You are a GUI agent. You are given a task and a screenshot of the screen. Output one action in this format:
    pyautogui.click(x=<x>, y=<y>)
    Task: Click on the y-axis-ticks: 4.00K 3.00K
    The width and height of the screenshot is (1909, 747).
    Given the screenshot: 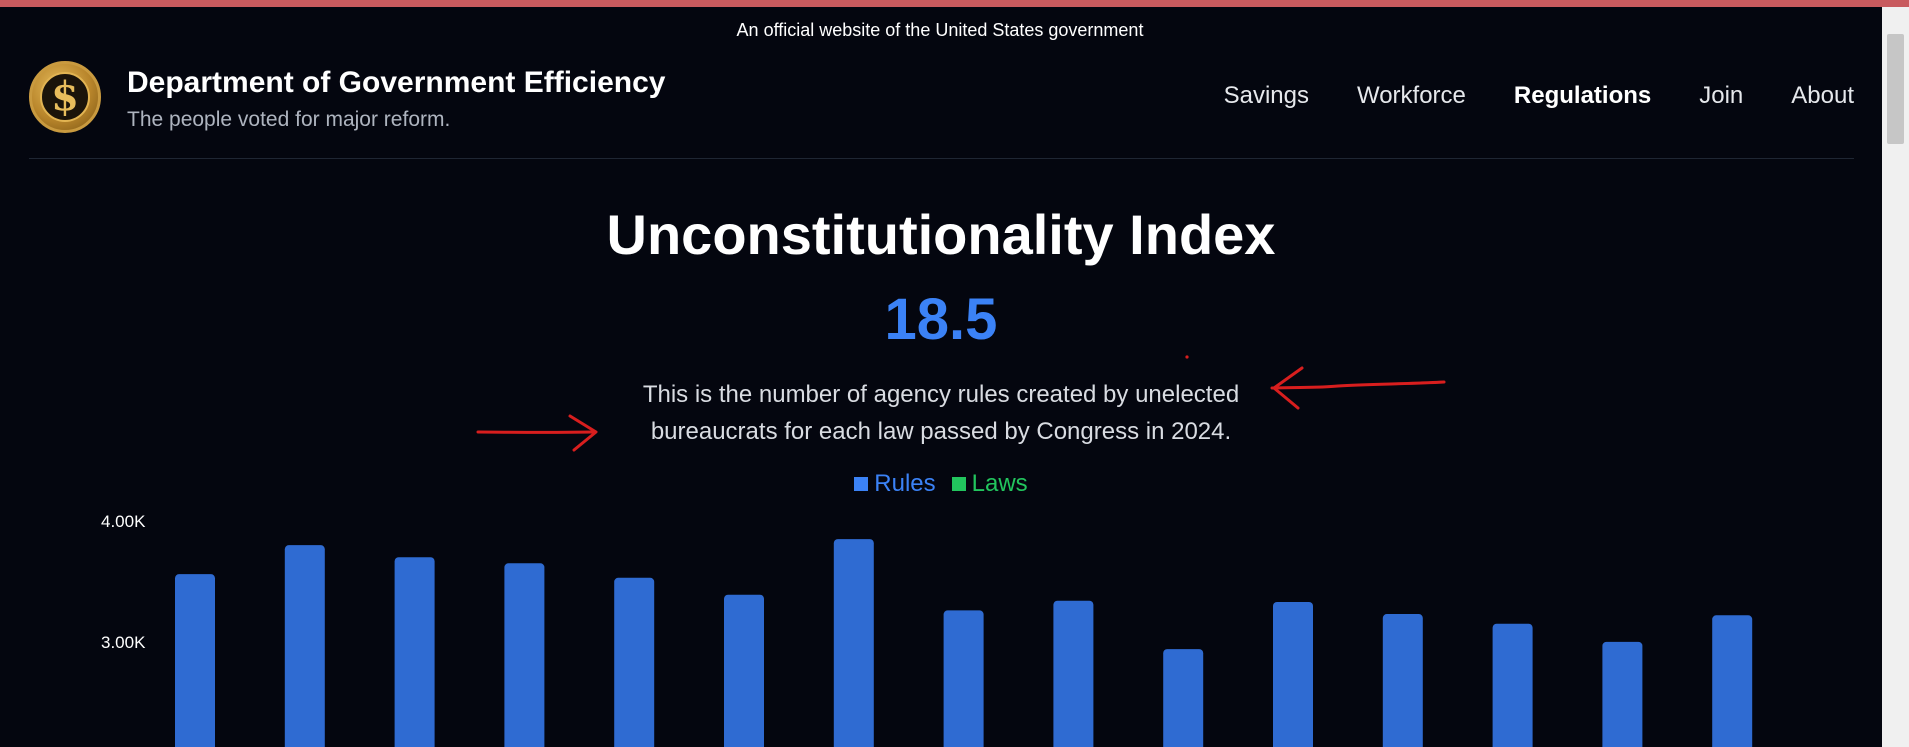 What is the action you would take?
    pyautogui.click(x=123, y=582)
    